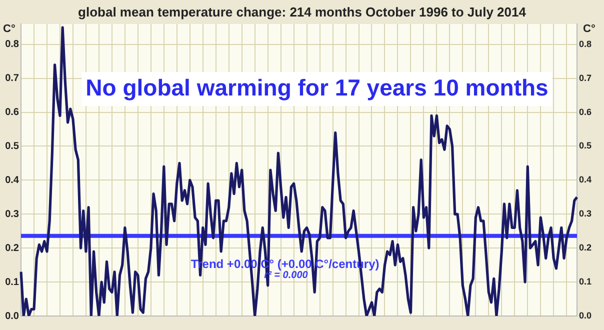 This screenshot has height=330, width=604. What do you see at coordinates (12, 78) in the screenshot?
I see `y-tick-label: 0.7` at bounding box center [12, 78].